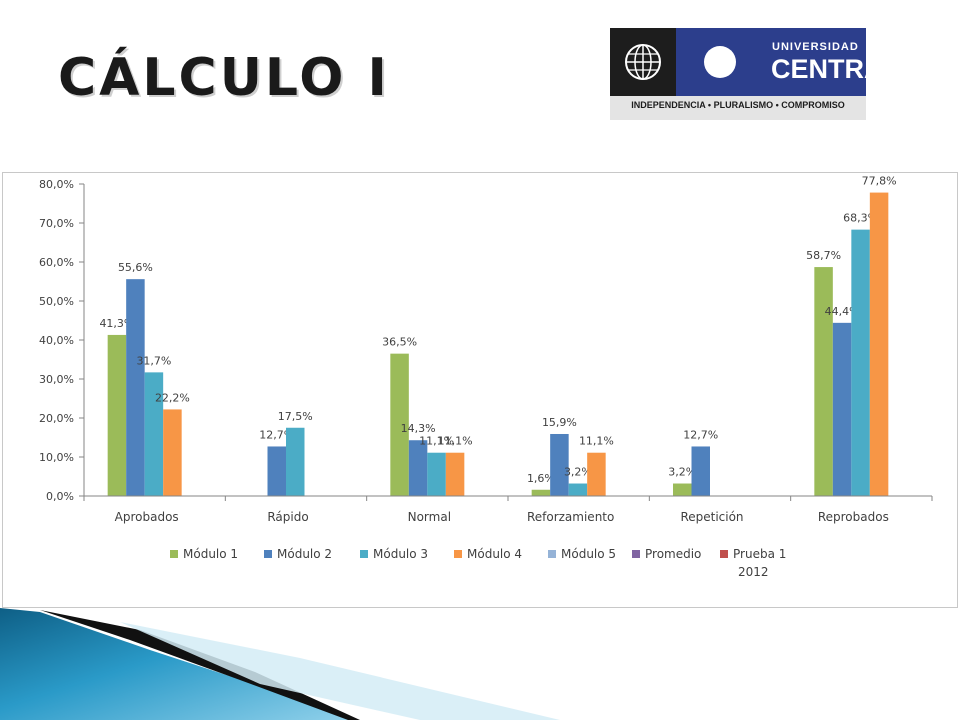 This screenshot has height=720, width=960. Describe the element at coordinates (643, 62) in the screenshot. I see `globe-seal-icon` at that location.